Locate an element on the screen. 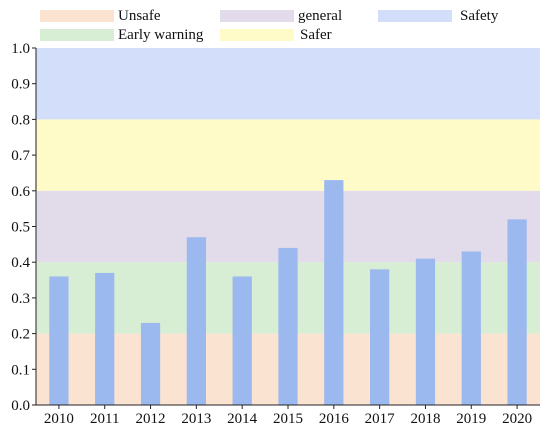  legend-swatch-general is located at coordinates (257, 16).